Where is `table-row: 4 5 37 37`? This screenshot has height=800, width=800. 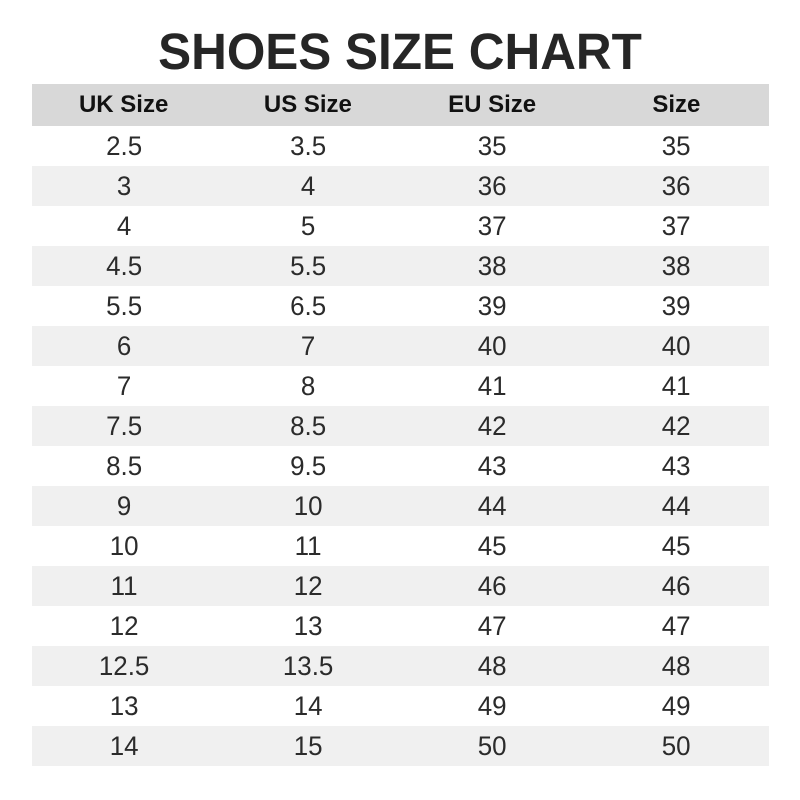 table-row: 4 5 37 37 is located at coordinates (400, 226).